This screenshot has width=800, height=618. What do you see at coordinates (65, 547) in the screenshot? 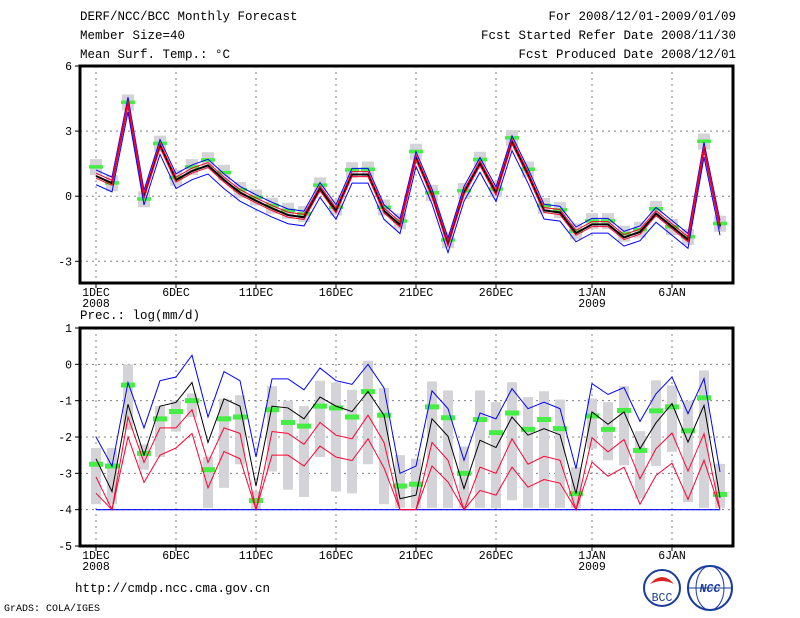
I see `y-tick-label: -5` at bounding box center [65, 547].